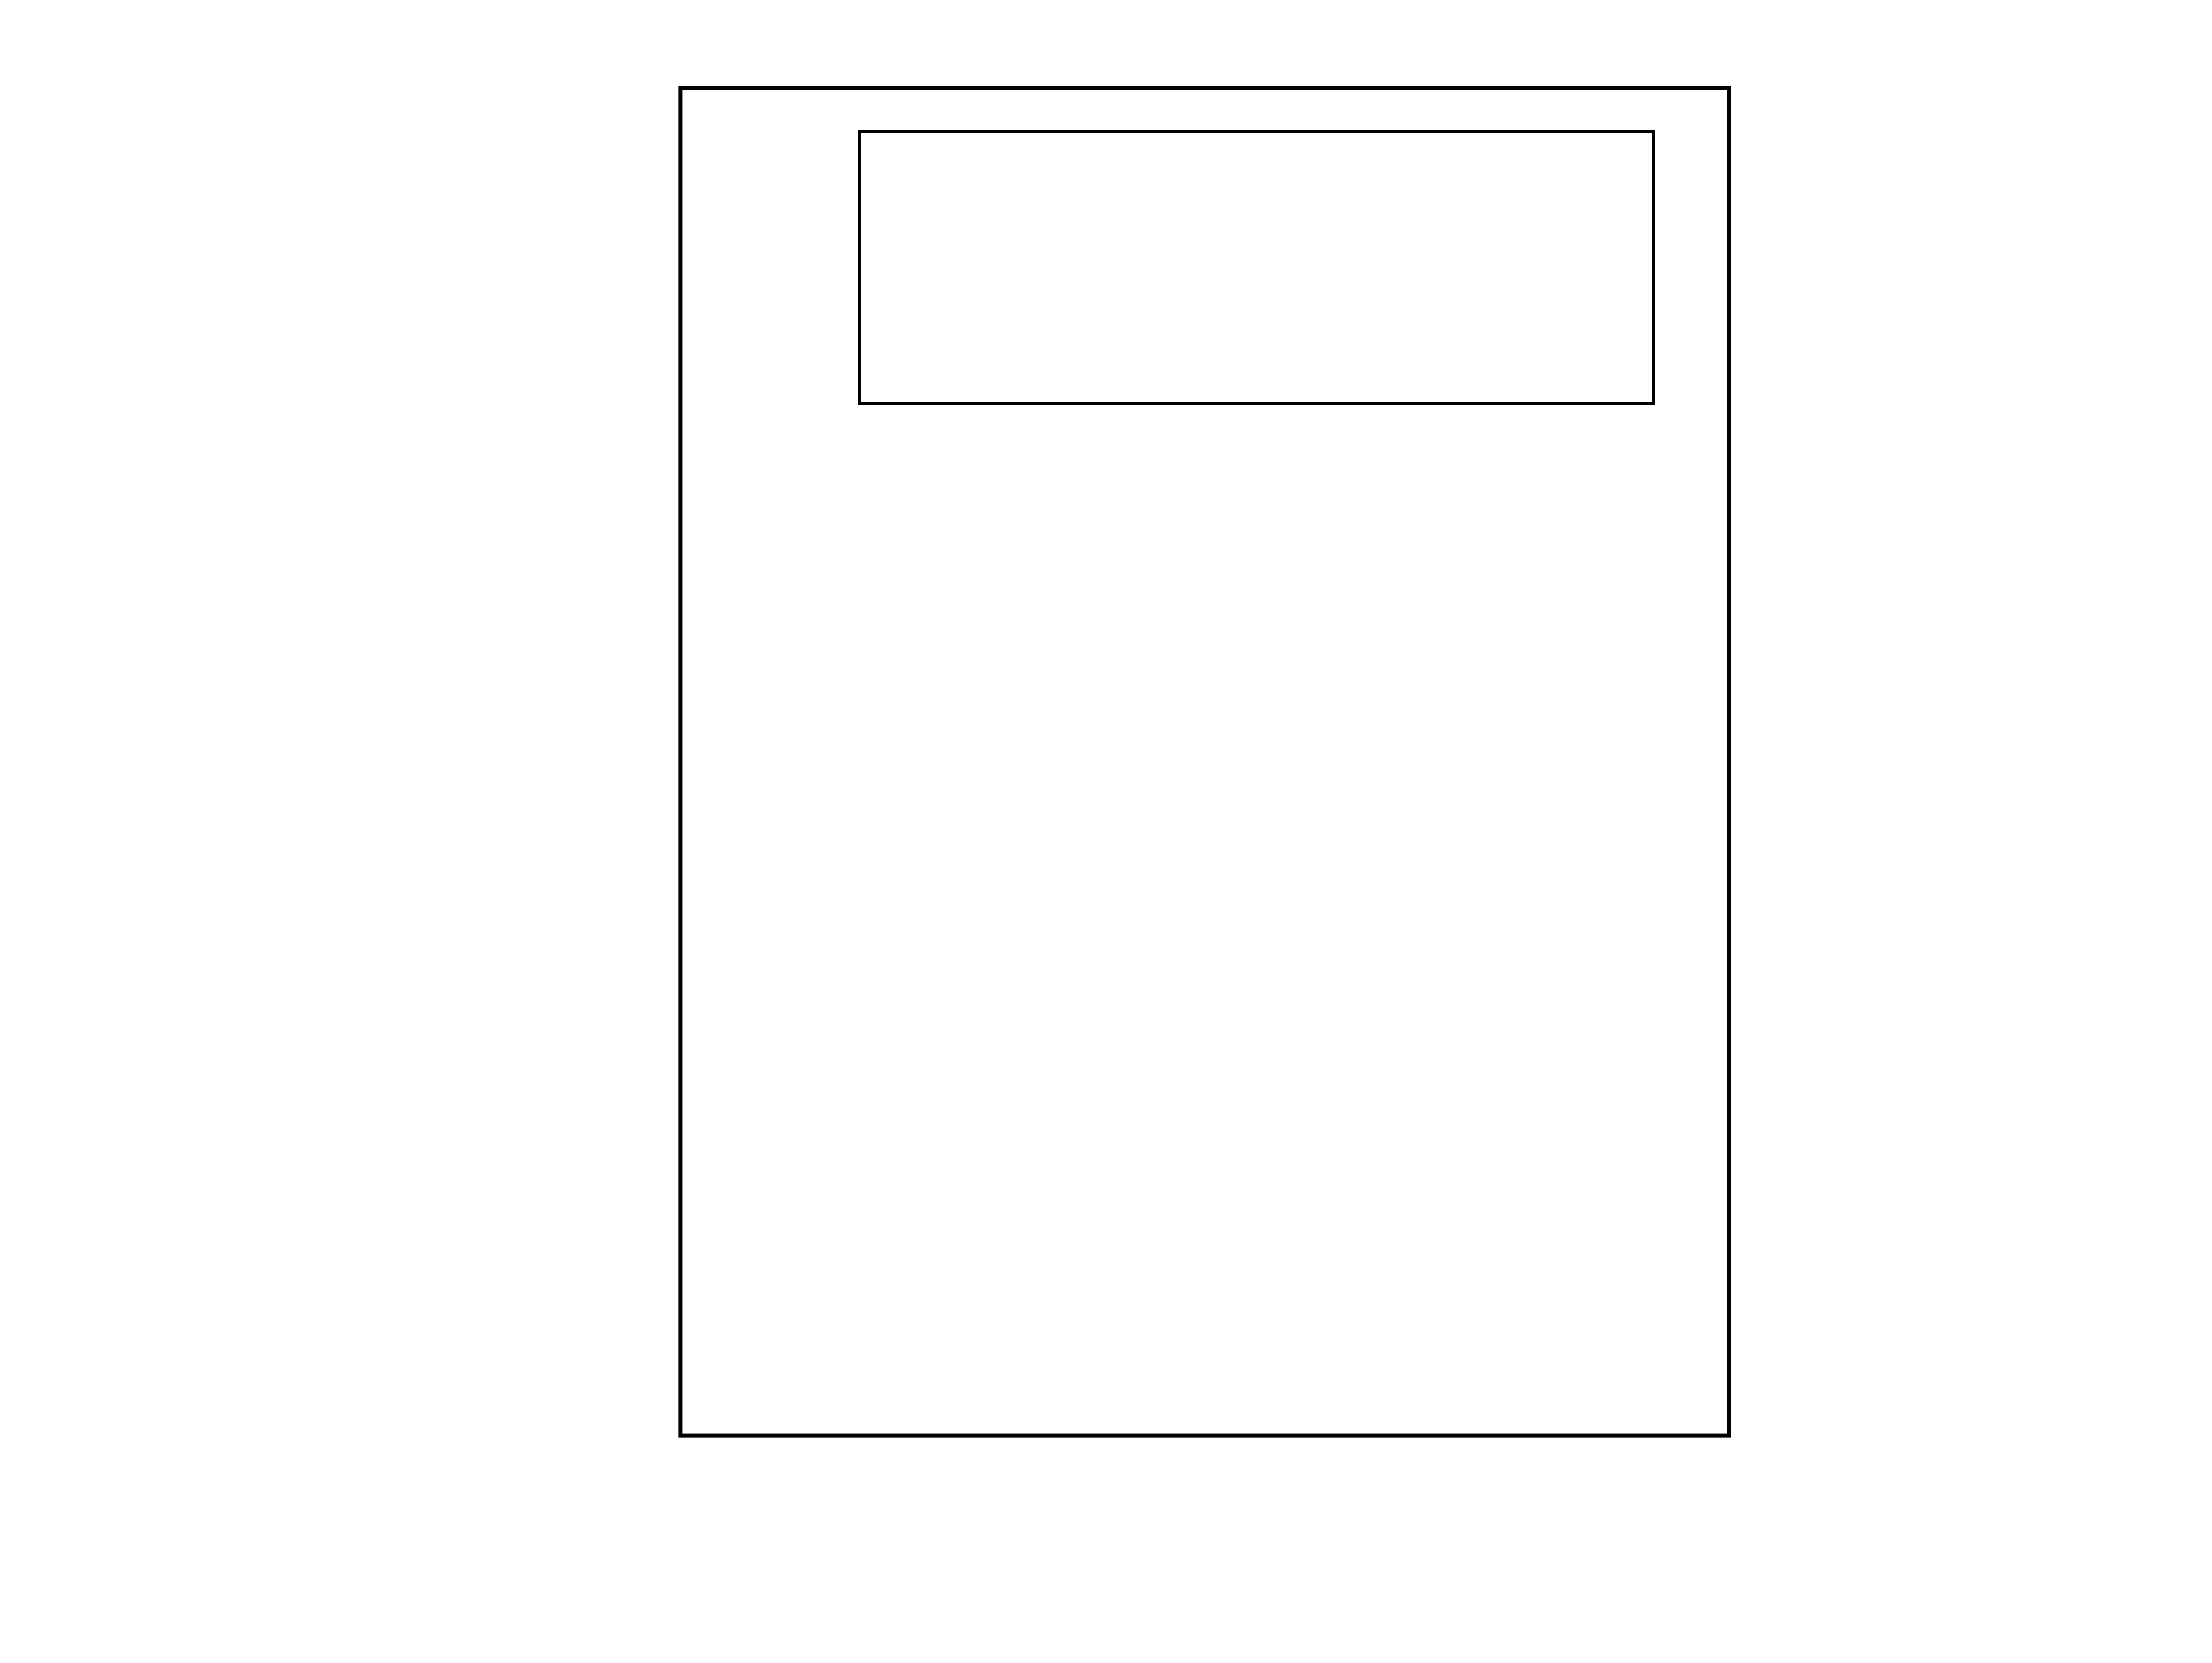 This screenshot has height=1663, width=2212. I want to click on inset-frame, so click(1256, 268).